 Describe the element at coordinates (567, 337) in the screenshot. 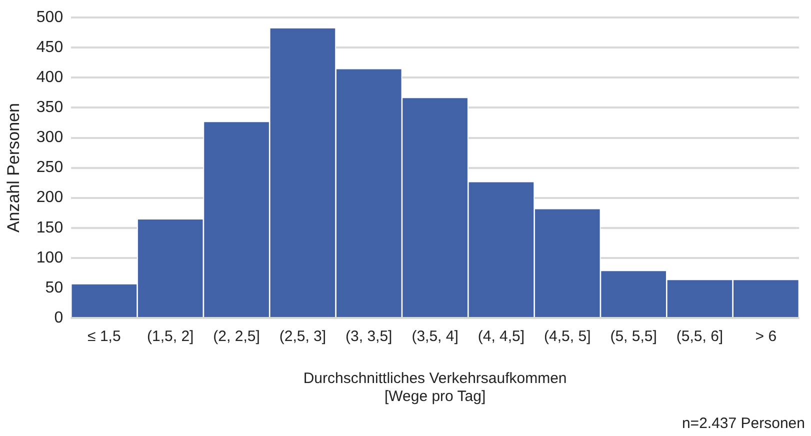

I see `x-tick-label: (4,5, 5]` at that location.